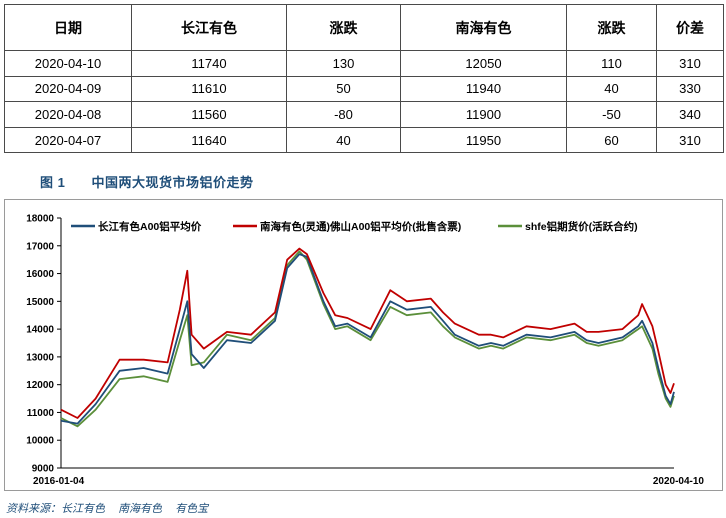  I want to click on y-tick-label: 11000, so click(41, 413).